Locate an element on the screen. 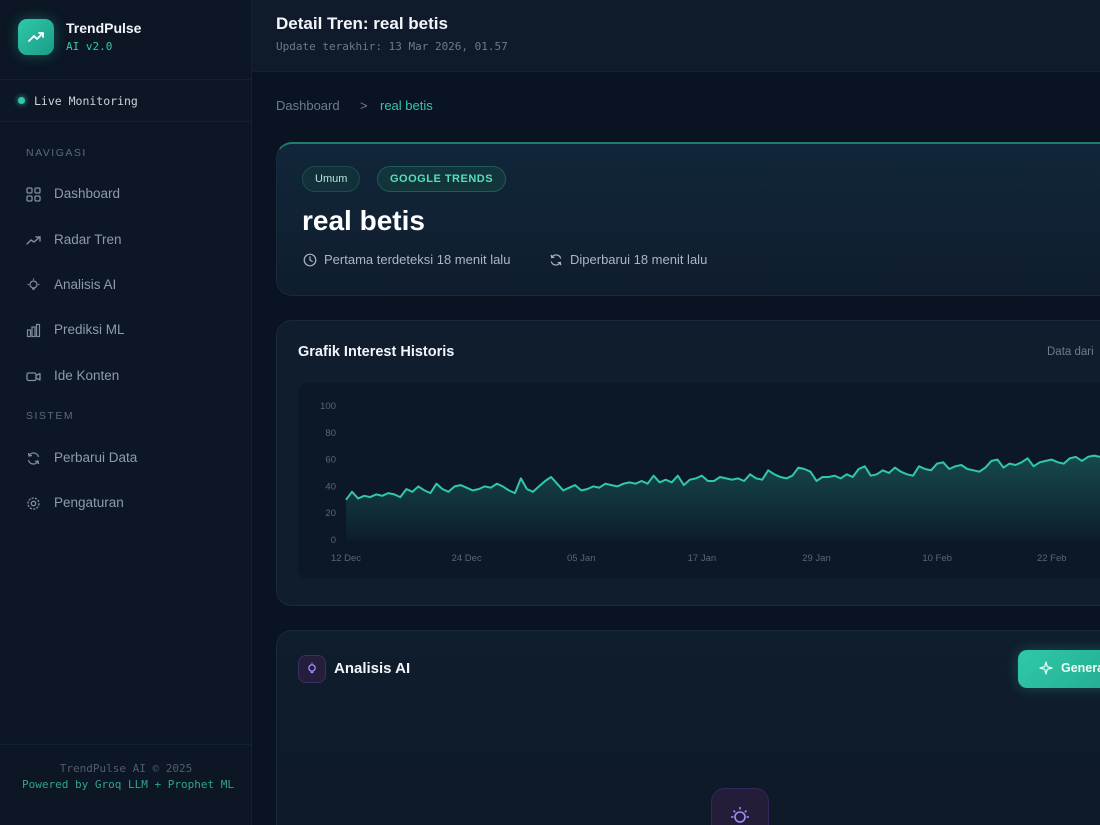 The width and height of the screenshot is (1100, 825). sidebar-item-pengaturan: Pengaturan is located at coordinates (126, 503).